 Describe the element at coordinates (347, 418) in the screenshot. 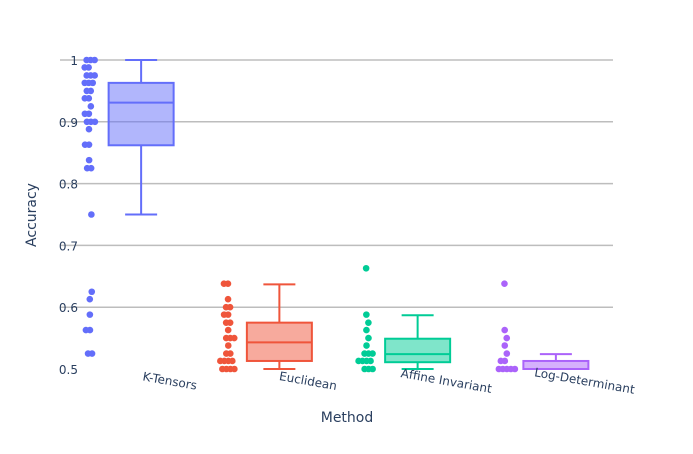

I see `x-axis-title: Method` at that location.